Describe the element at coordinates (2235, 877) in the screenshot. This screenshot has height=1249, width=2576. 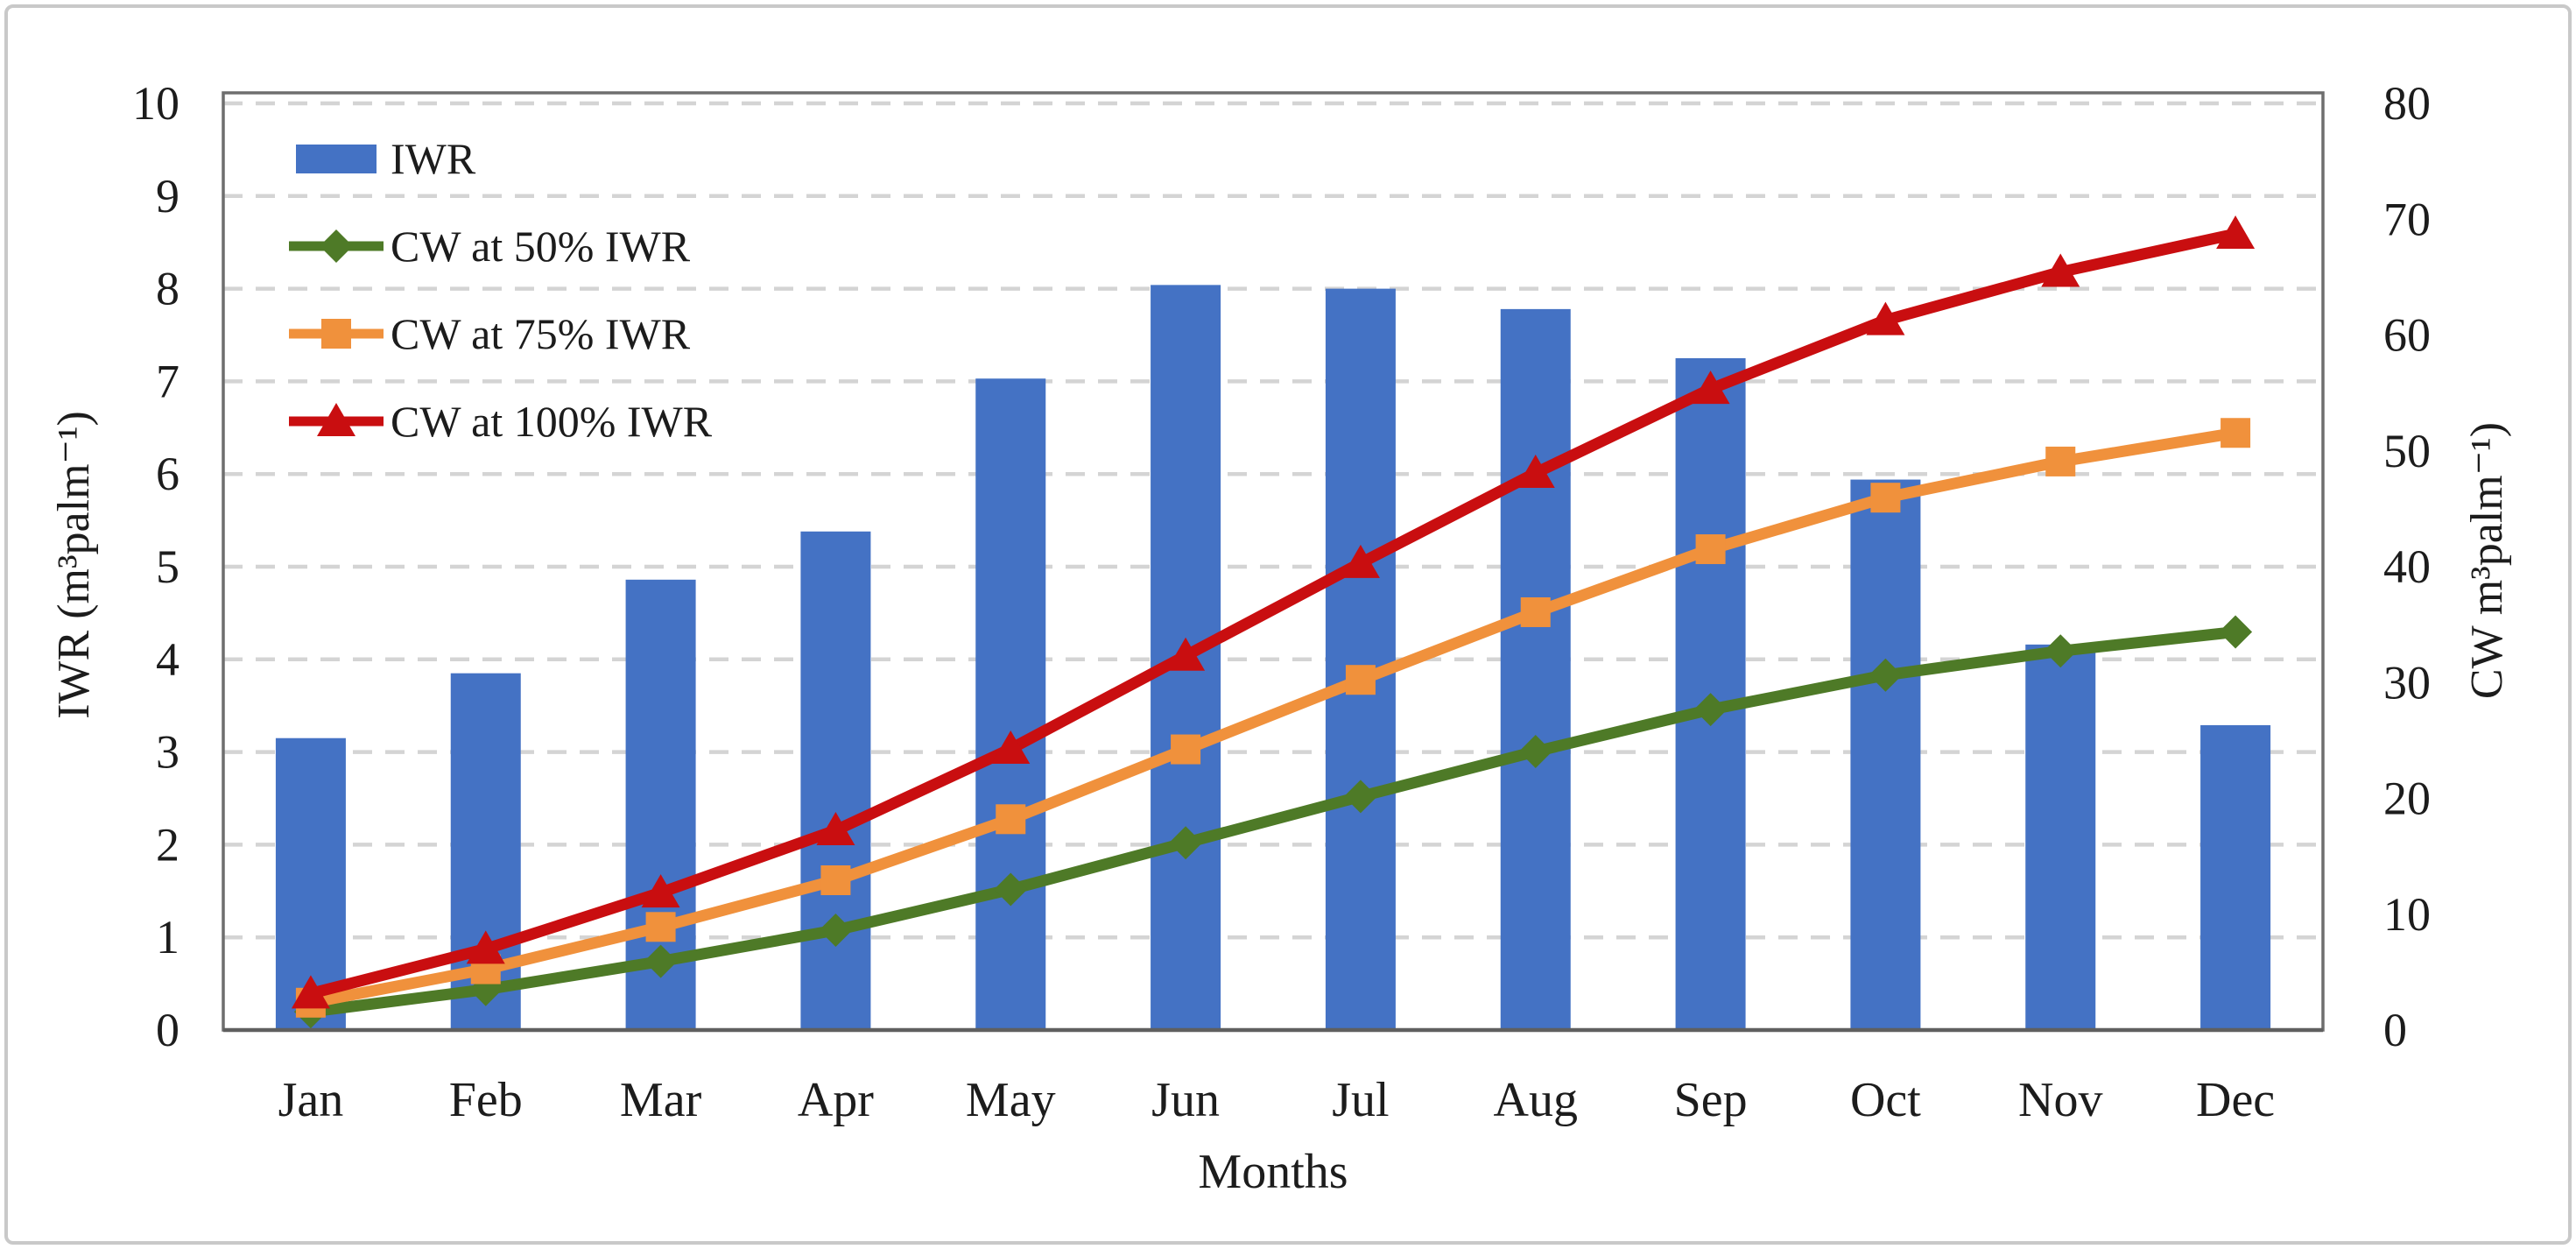
I see `bar-dec` at that location.